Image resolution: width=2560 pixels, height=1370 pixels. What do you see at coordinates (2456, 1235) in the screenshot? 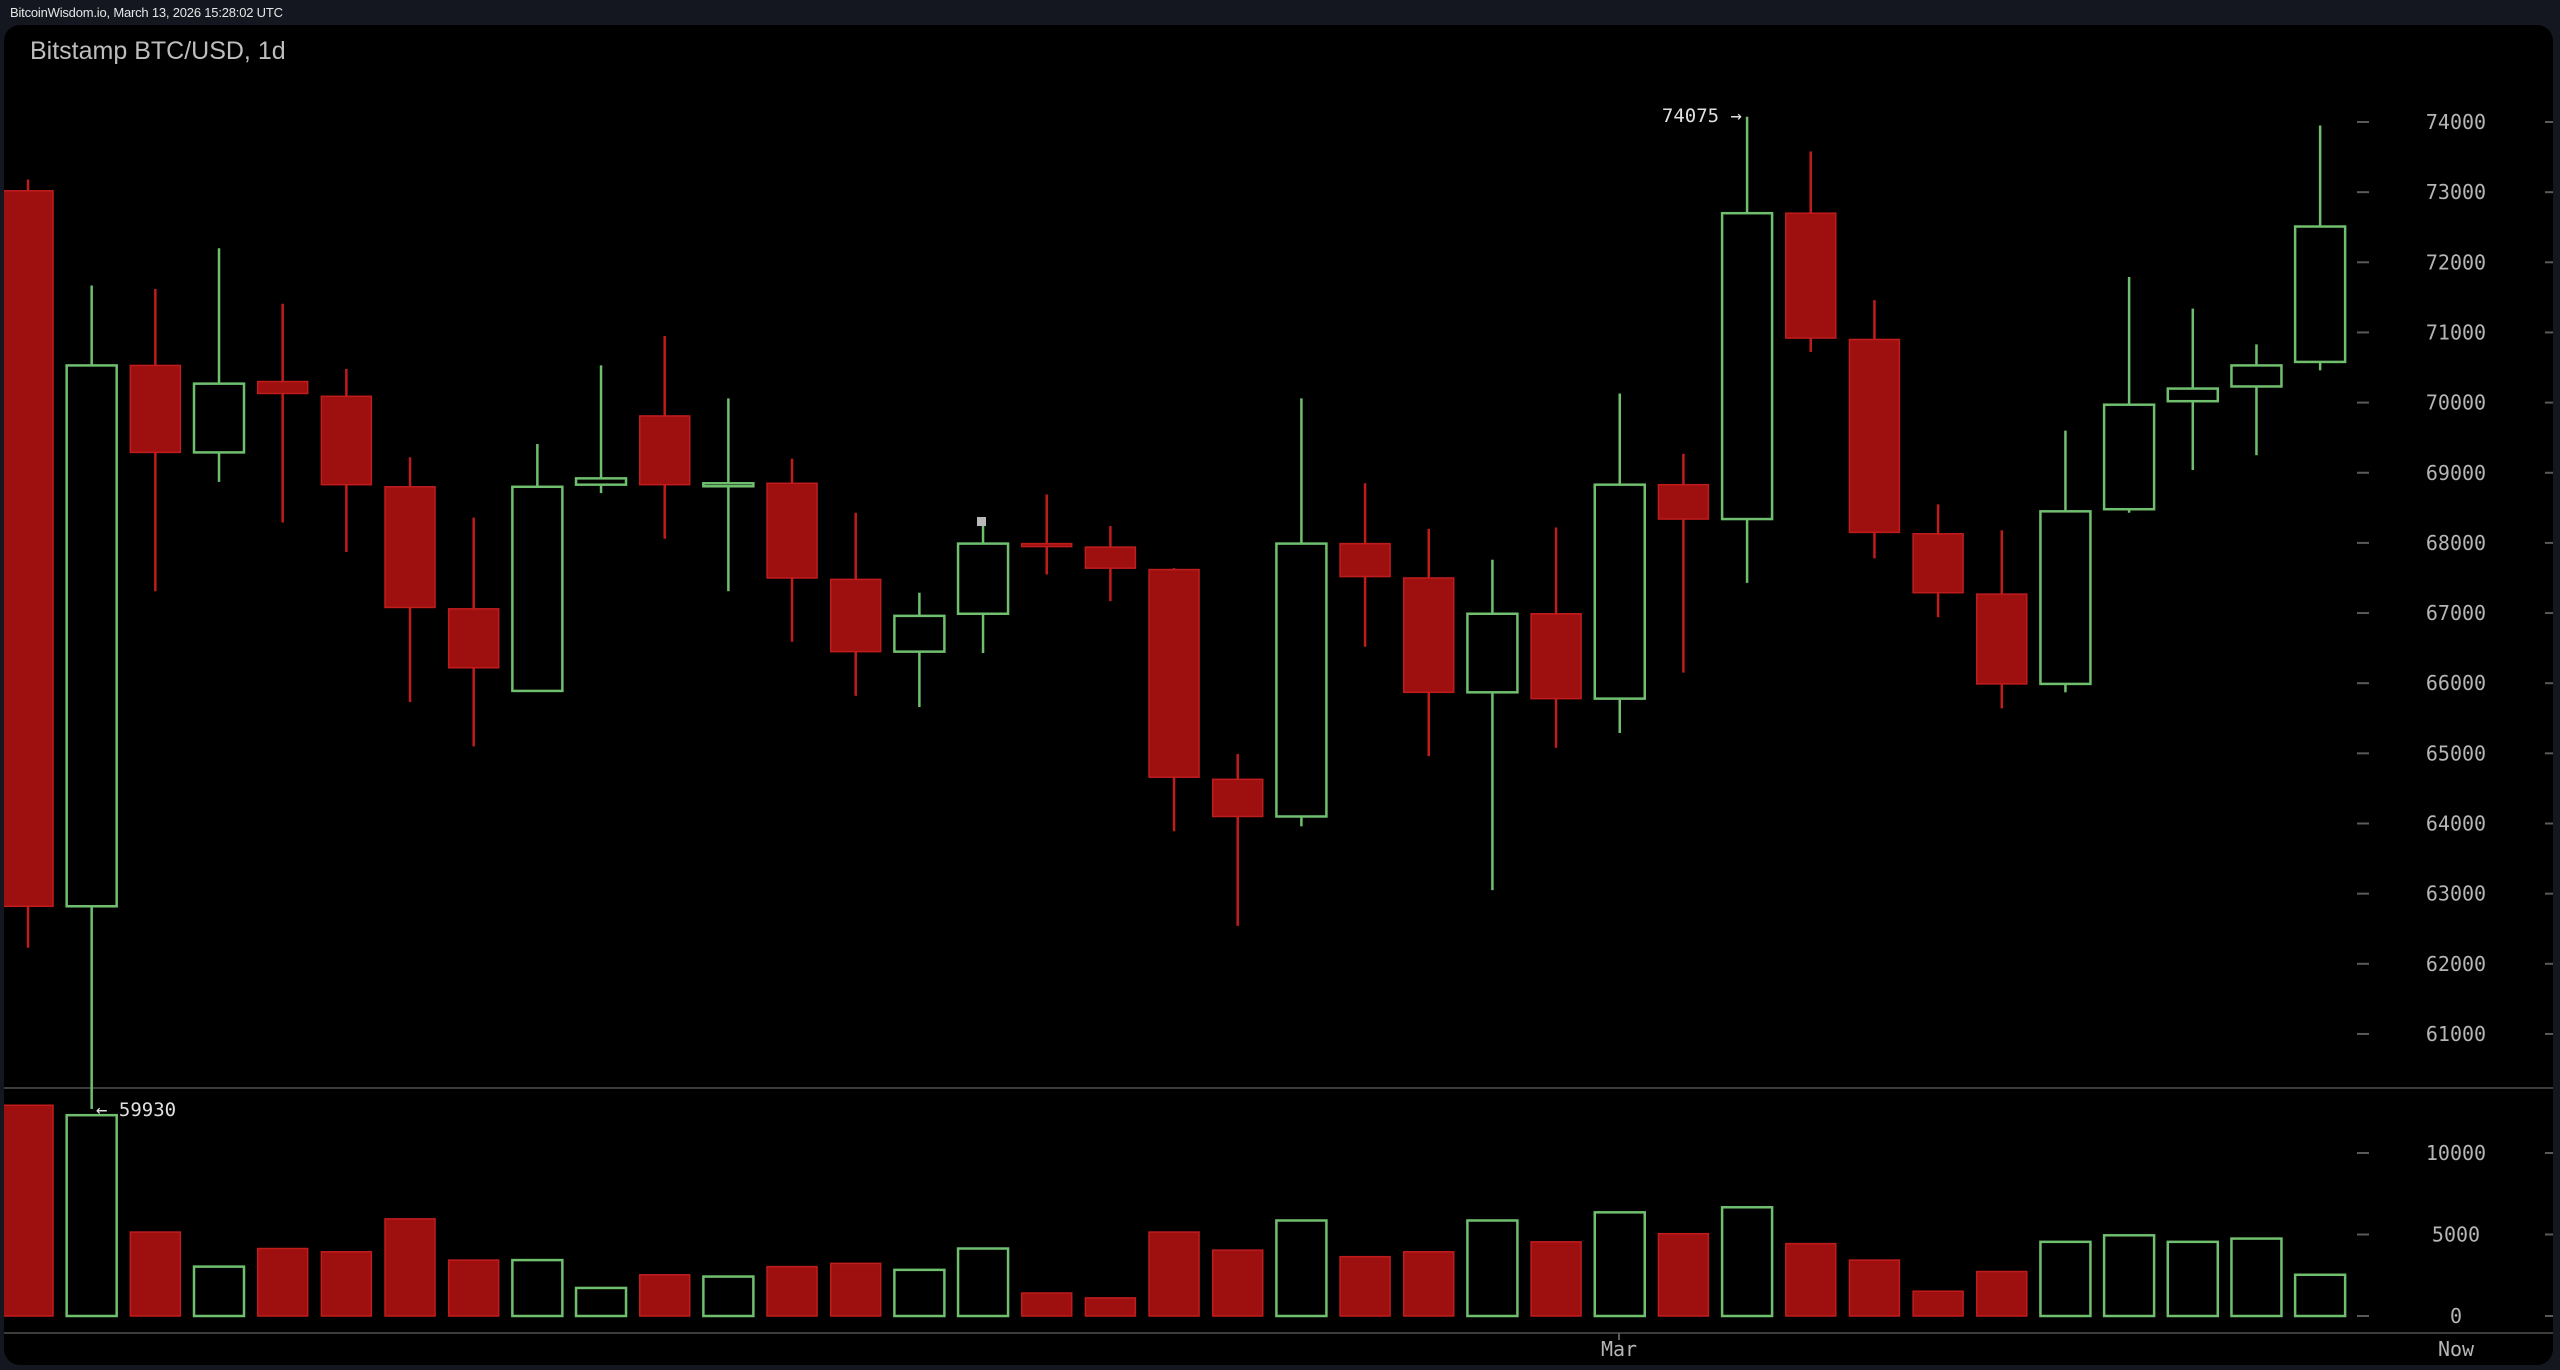
I see `volume-tick-label: 5000` at bounding box center [2456, 1235].